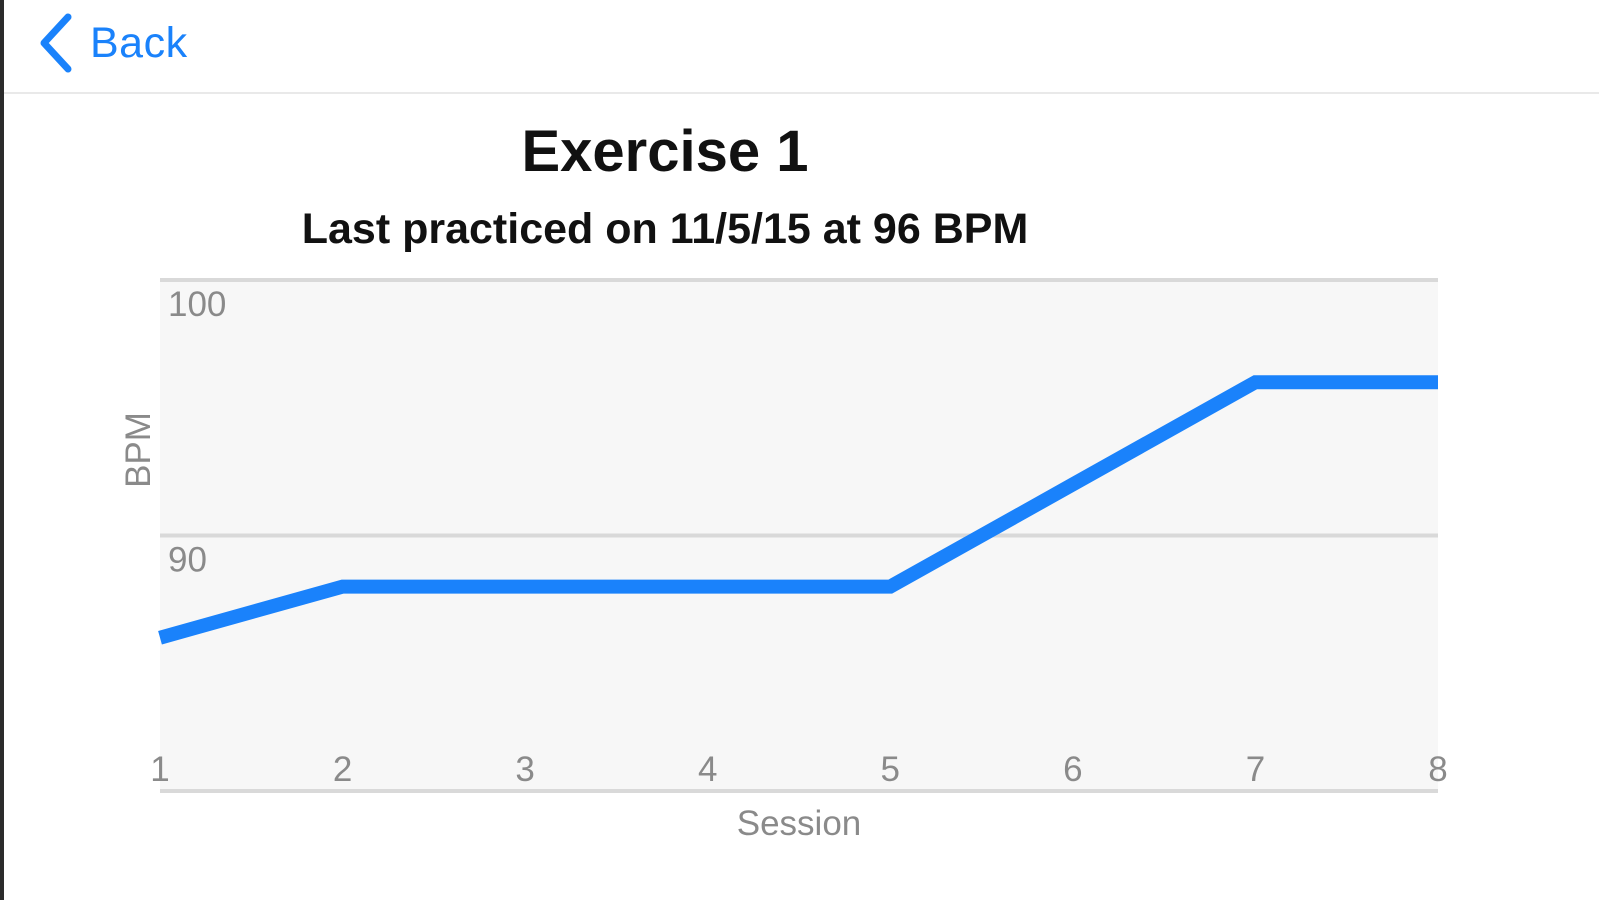  I want to click on back-button: Back, so click(113, 43).